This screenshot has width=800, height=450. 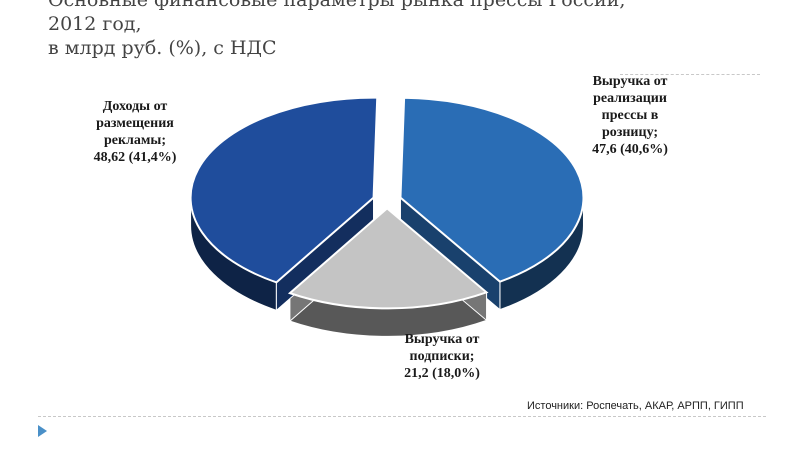 What do you see at coordinates (284, 190) in the screenshot?
I see `slice-advertising` at bounding box center [284, 190].